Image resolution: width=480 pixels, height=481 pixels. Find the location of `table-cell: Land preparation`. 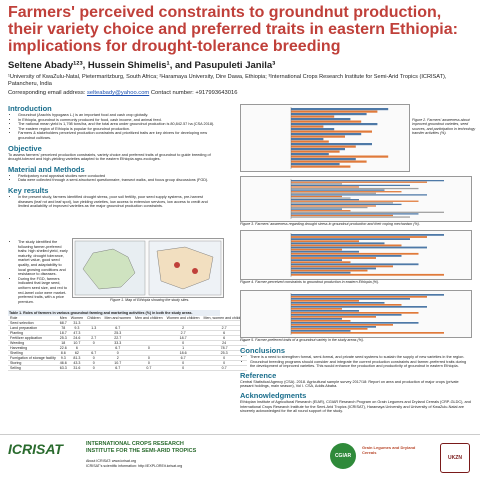

table-cell: Land preparation is located at coordinates (33, 328).